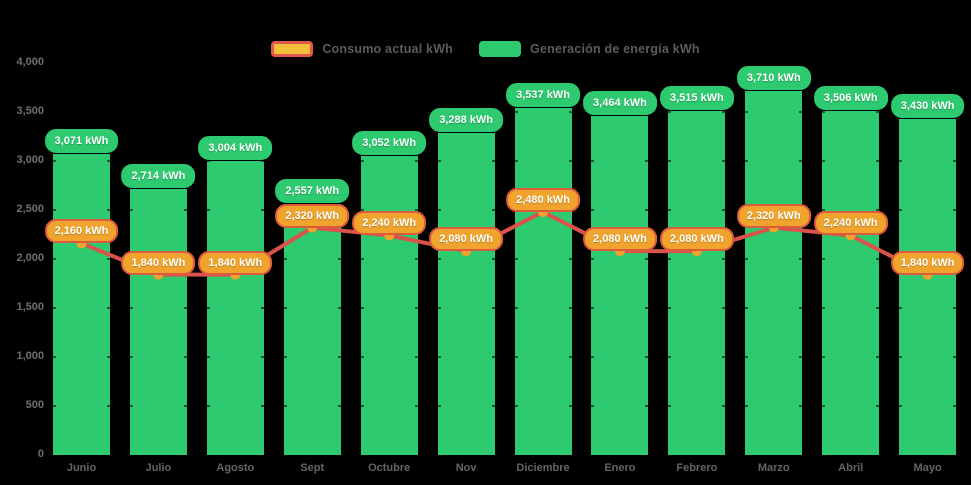  I want to click on x-axis-label: Nov, so click(466, 468).